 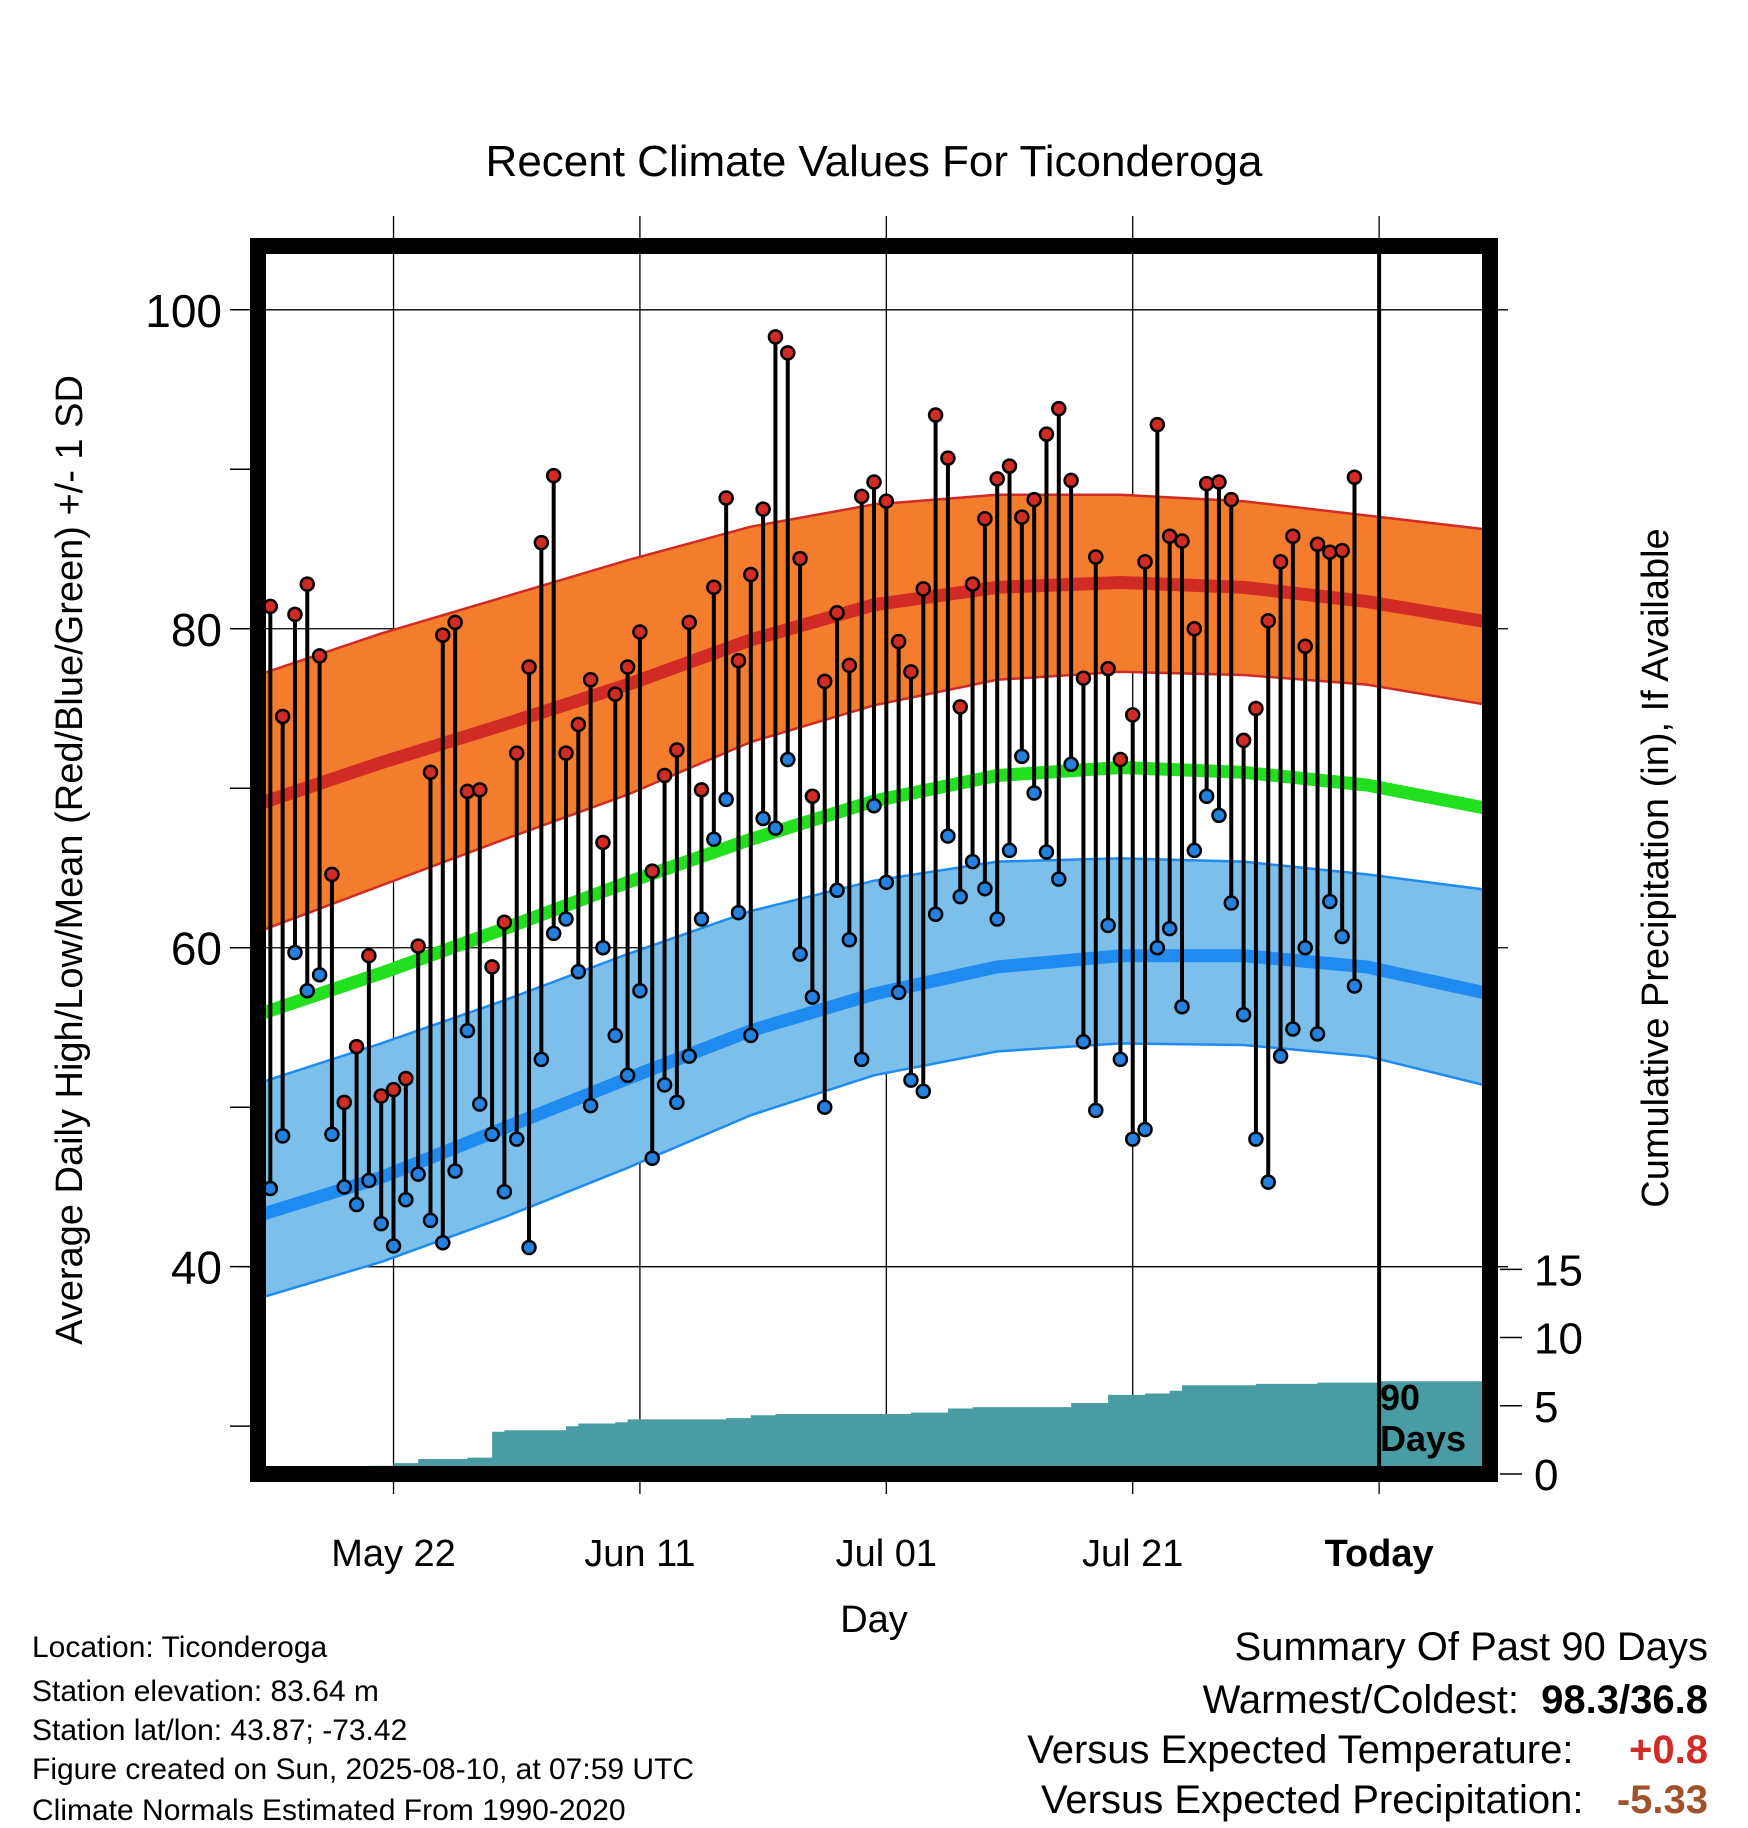 What do you see at coordinates (196, 1268) in the screenshot?
I see `y-tick-label: 40` at bounding box center [196, 1268].